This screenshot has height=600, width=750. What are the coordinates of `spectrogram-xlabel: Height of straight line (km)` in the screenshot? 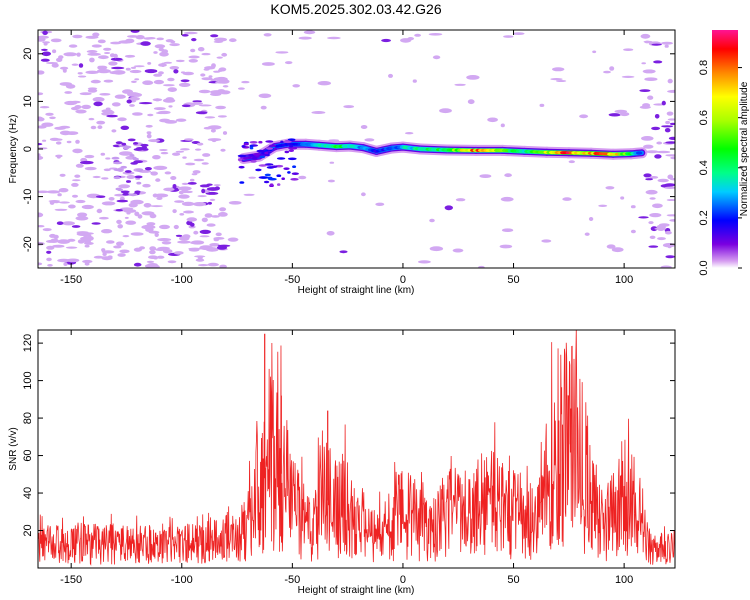 It's located at (356, 290).